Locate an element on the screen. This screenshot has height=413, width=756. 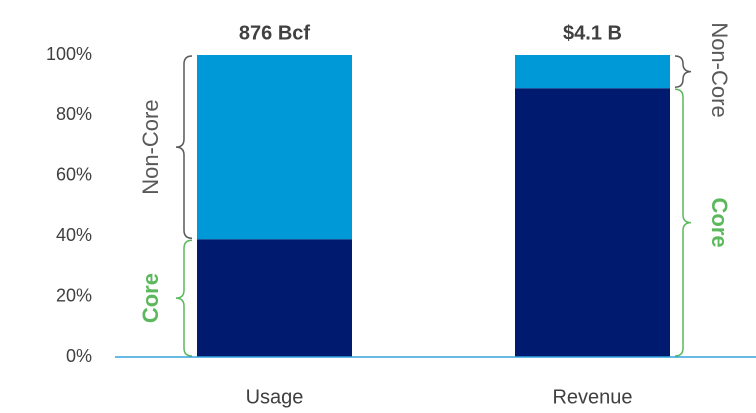
y-tick-label: 80% is located at coordinates (74, 114).